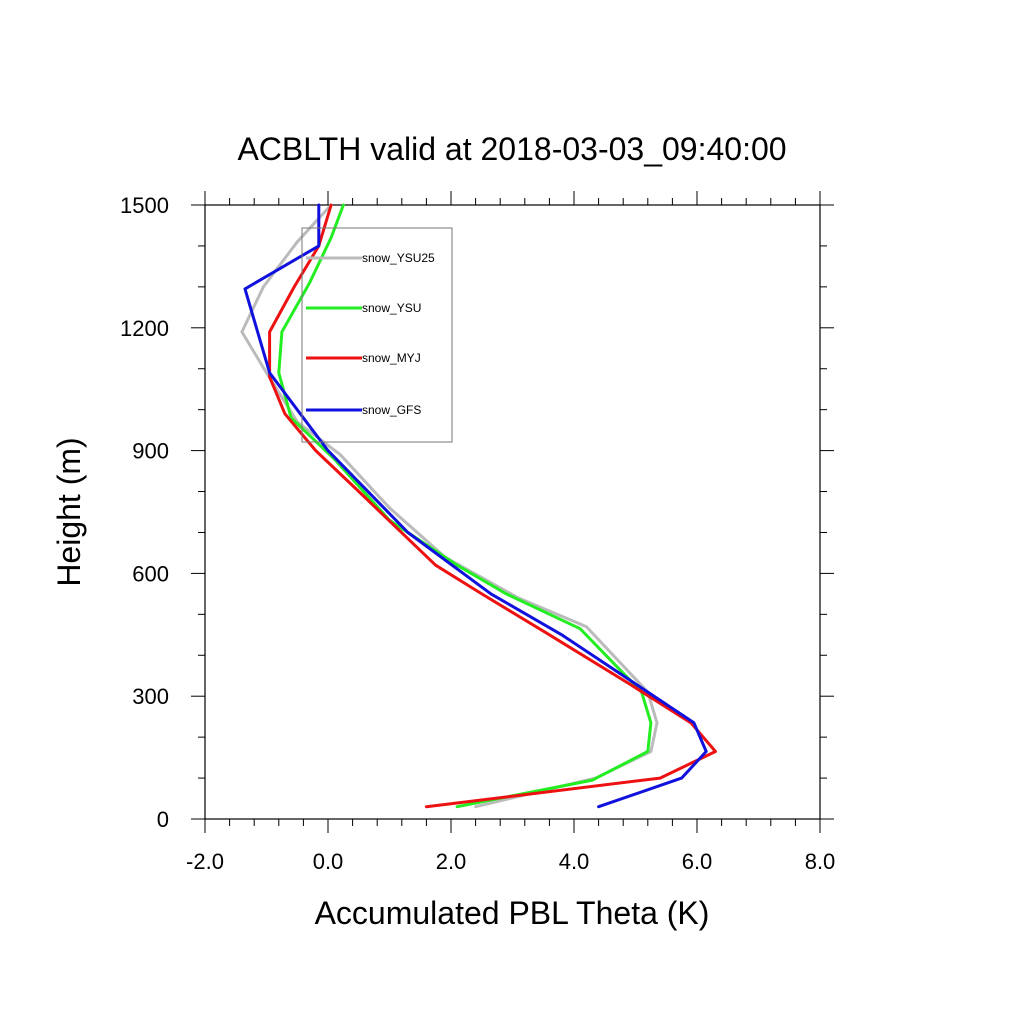  What do you see at coordinates (150, 451) in the screenshot?
I see `y-tick-label: 900` at bounding box center [150, 451].